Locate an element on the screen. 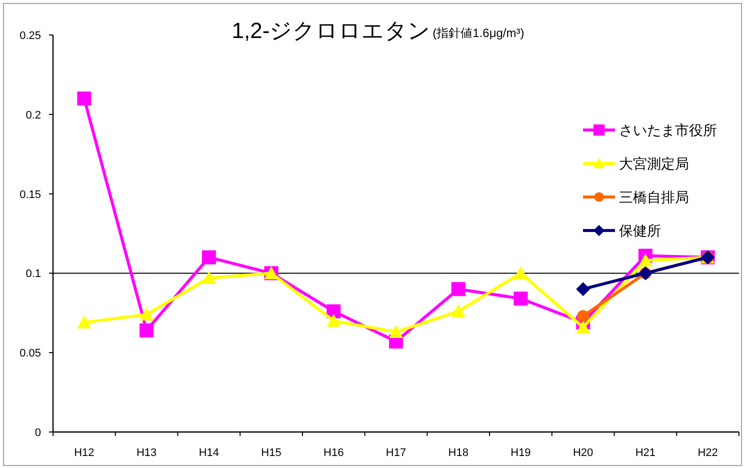 The image size is (744, 468). legend-label: 三橋自排局 is located at coordinates (654, 197).